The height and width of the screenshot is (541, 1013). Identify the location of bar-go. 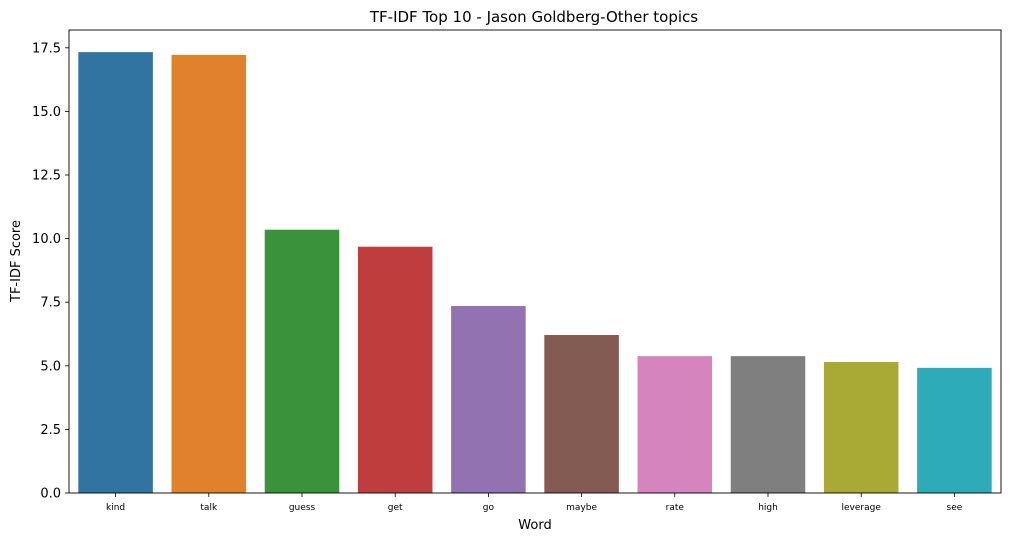
(488, 399).